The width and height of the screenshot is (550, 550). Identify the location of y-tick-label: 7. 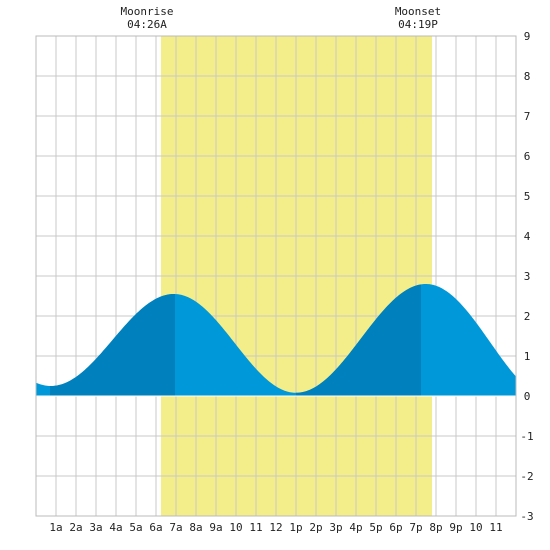
(527, 116).